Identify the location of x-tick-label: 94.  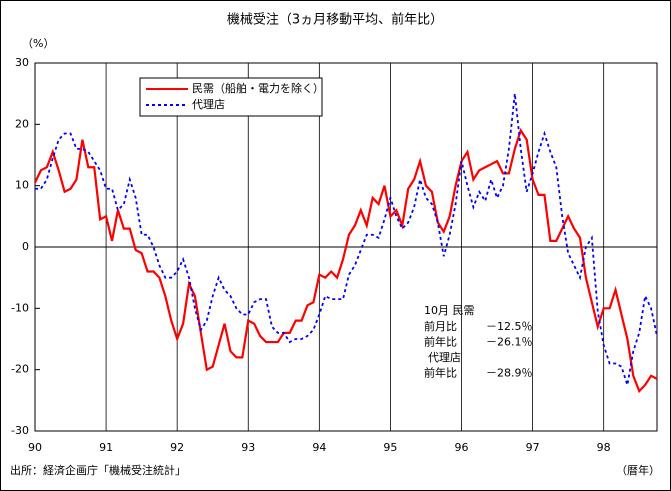
(319, 447).